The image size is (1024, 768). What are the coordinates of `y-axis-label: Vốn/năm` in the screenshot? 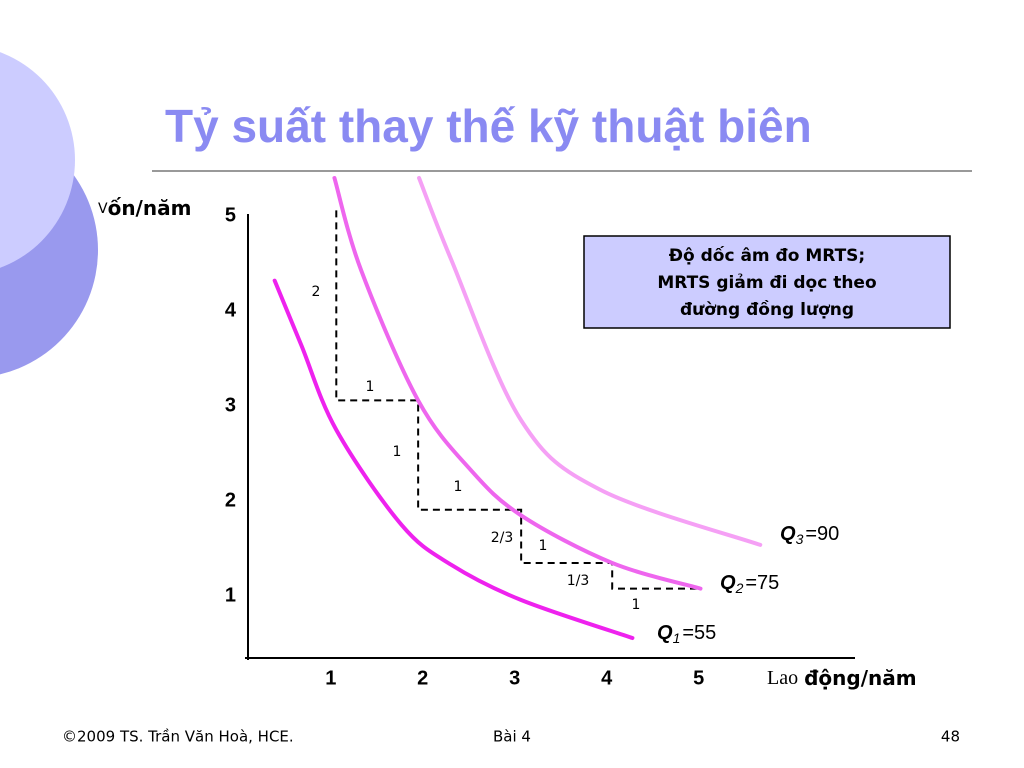 It's located at (144, 208).